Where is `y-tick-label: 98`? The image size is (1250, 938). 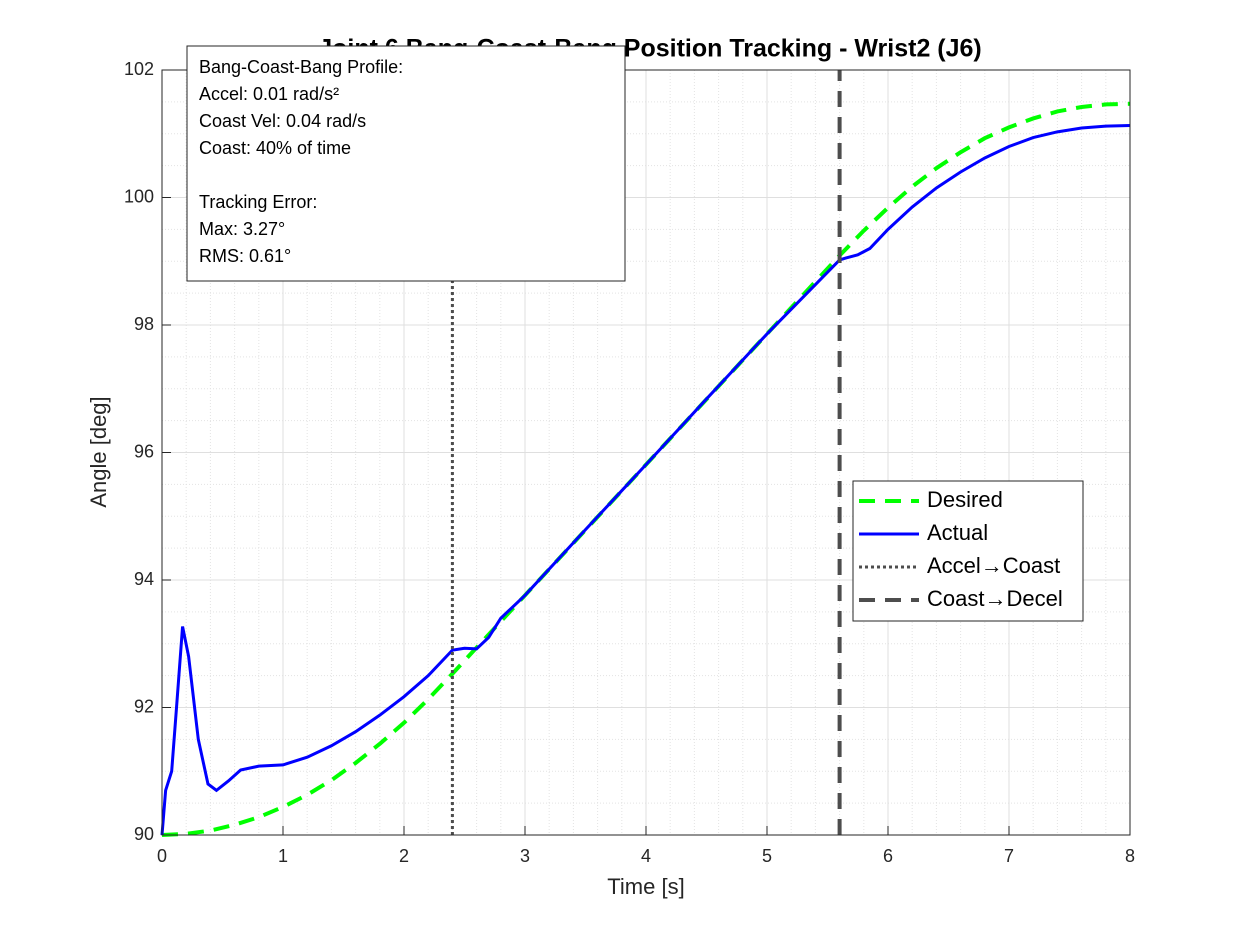
y-tick-label: 98 is located at coordinates (144, 324).